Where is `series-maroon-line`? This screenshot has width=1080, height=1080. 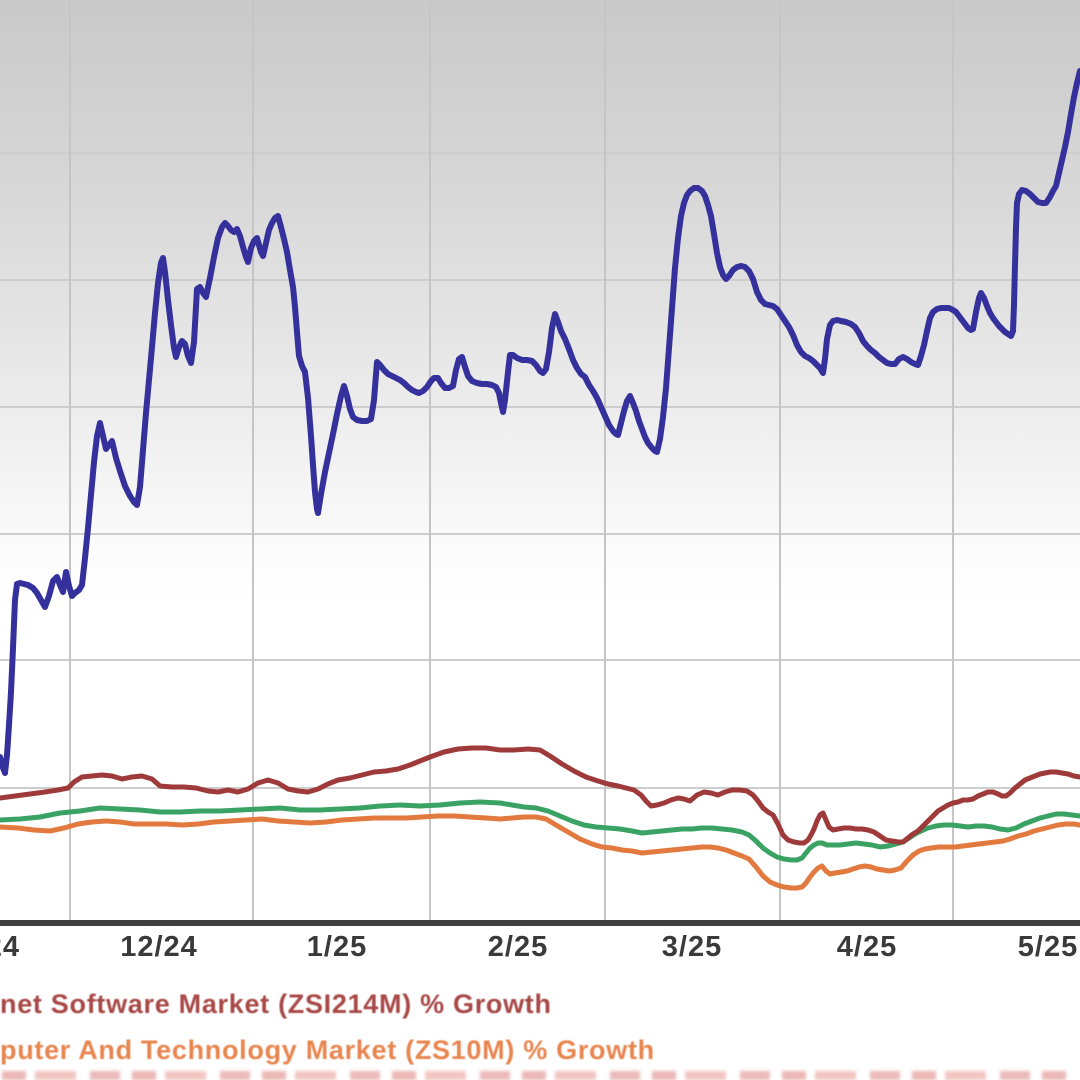 series-maroon-line is located at coordinates (540, 795).